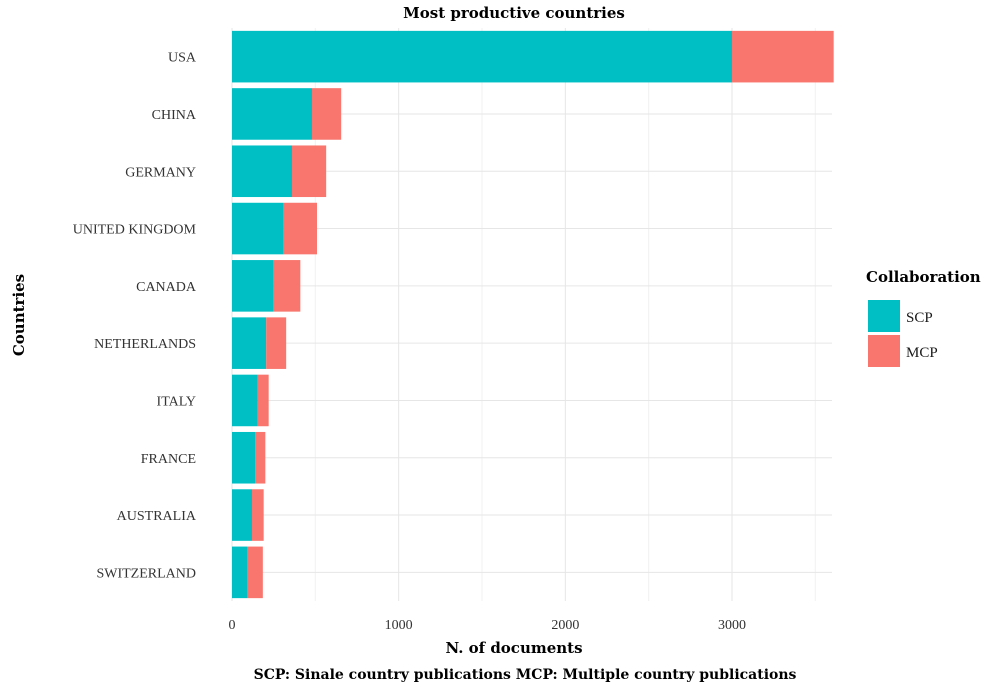 This screenshot has height=687, width=1000. I want to click on bar-mcp-united-kingdom, so click(300, 228).